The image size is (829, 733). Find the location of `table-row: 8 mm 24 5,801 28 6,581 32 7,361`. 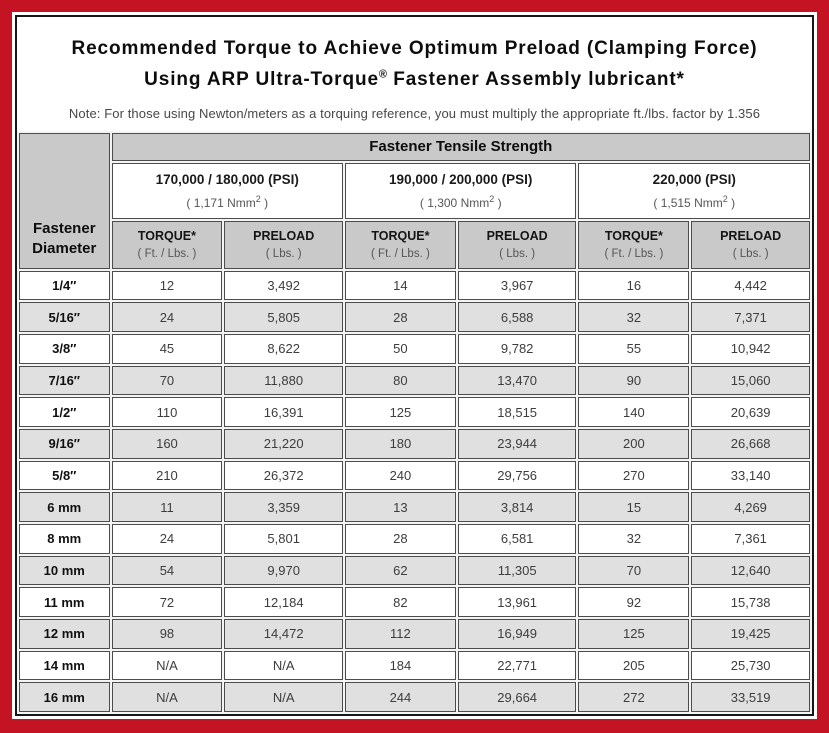

table-row: 8 mm 24 5,801 28 6,581 32 7,361 is located at coordinates (414, 538).